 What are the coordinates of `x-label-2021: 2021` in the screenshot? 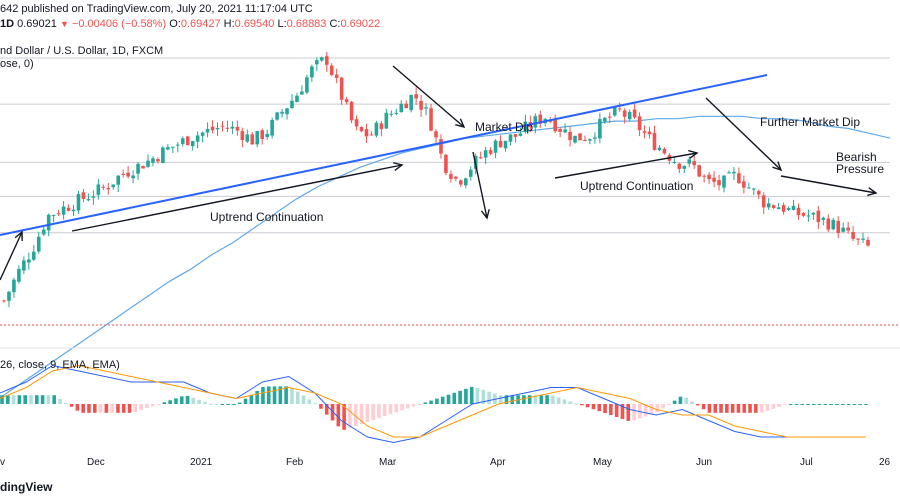 It's located at (201, 462).